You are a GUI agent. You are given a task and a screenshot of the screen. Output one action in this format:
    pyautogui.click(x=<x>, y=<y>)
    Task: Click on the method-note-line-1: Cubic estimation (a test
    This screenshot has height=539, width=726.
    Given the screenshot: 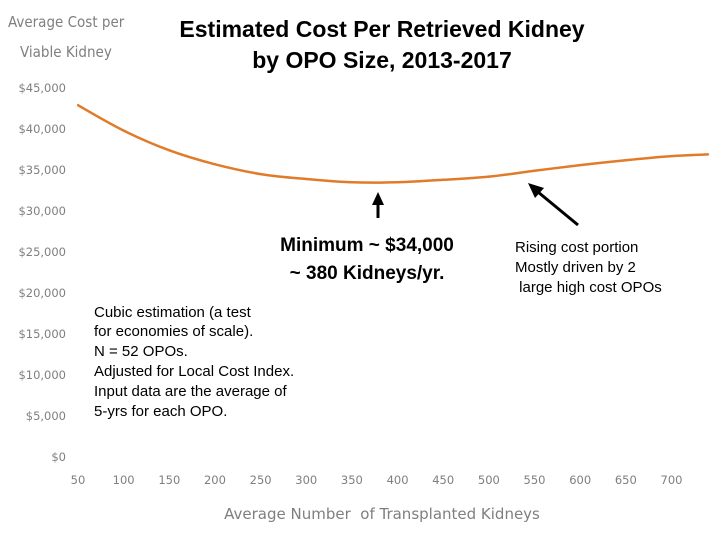 What is the action you would take?
    pyautogui.click(x=173, y=312)
    